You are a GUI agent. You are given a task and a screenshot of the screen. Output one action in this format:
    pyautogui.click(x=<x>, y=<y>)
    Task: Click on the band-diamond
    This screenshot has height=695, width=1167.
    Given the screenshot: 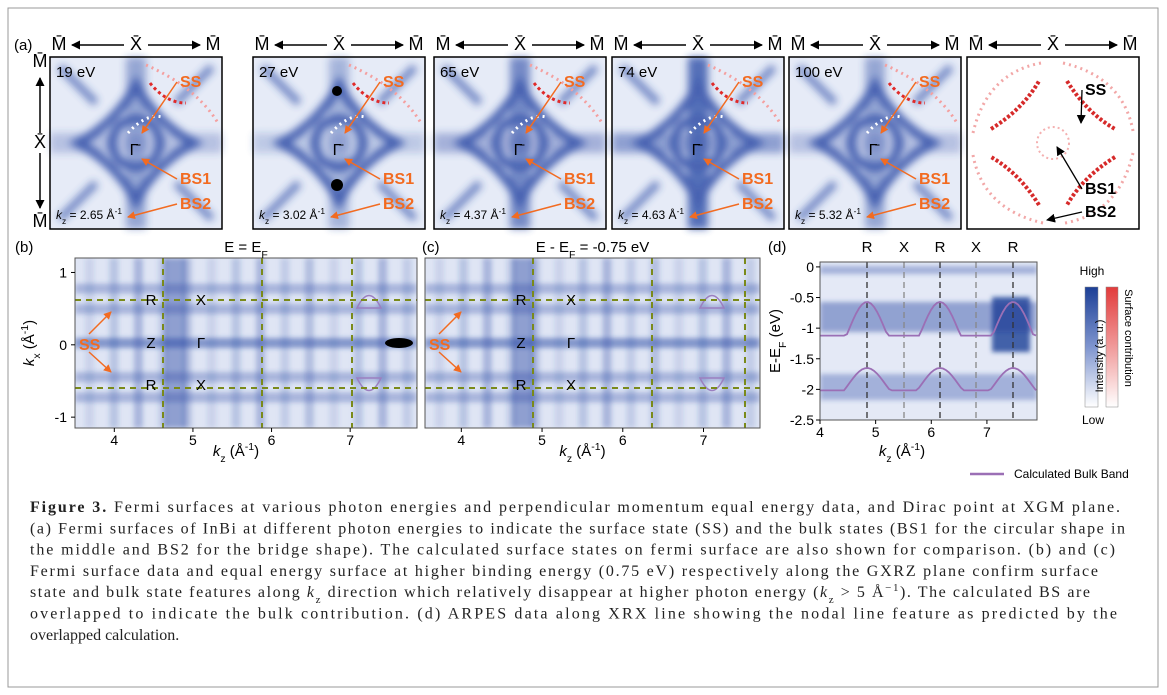 What is the action you would take?
    pyautogui.click(x=520, y=143)
    